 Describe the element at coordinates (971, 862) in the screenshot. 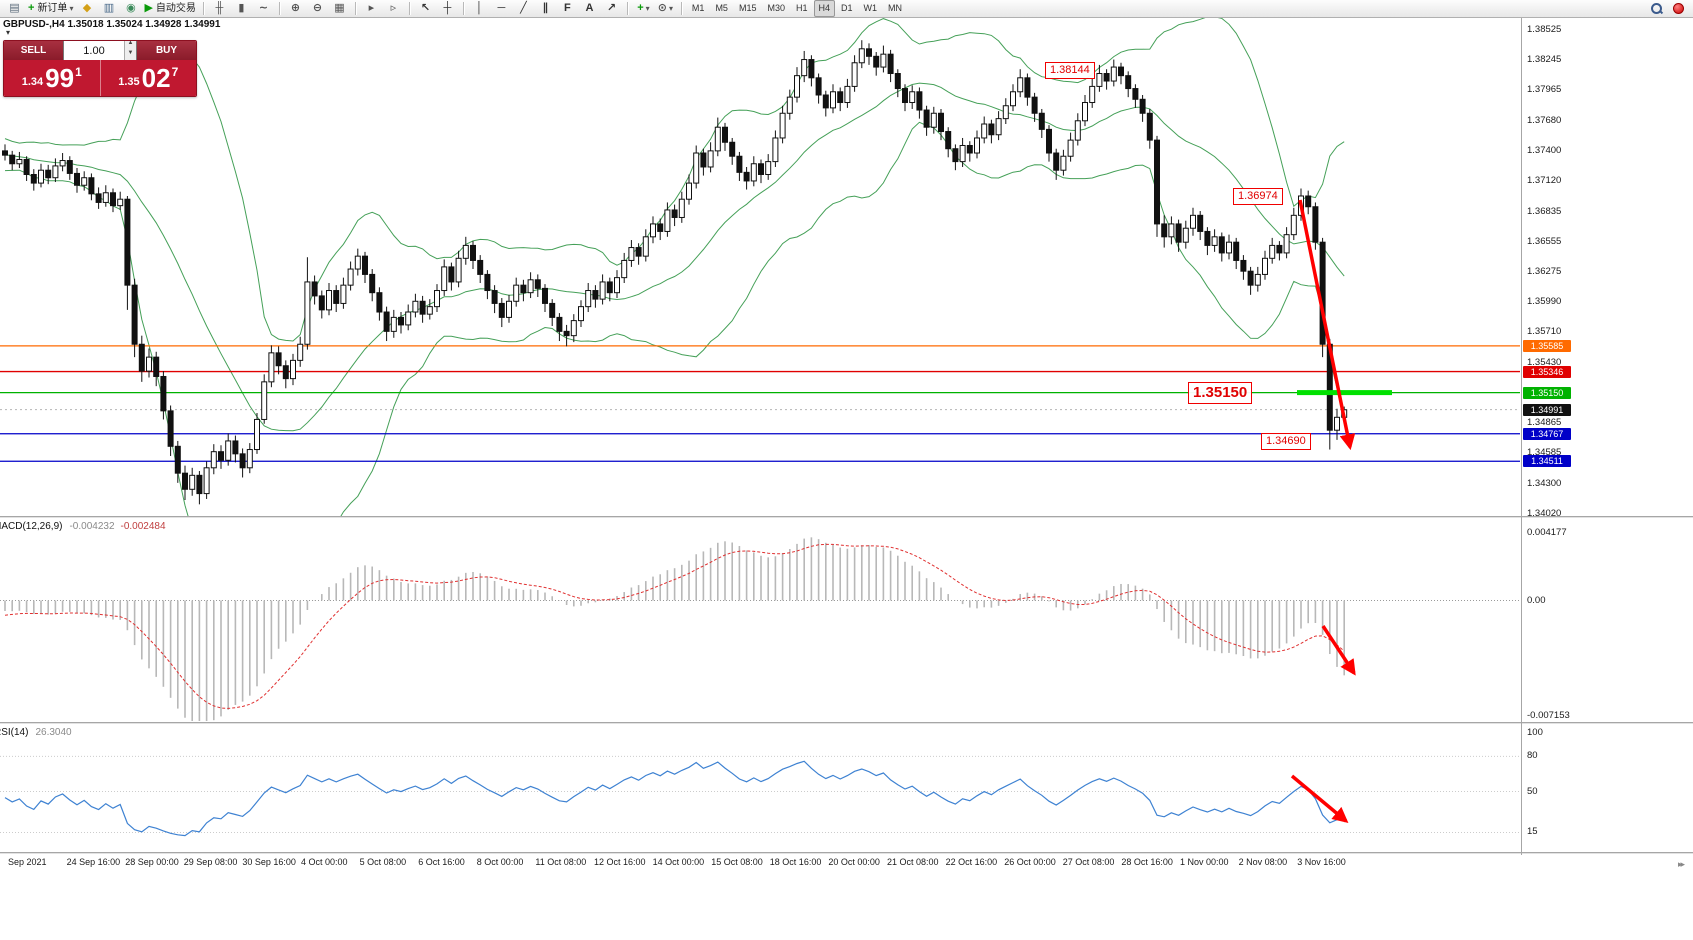

I see `time-axis-label: 22 Oct 16:00` at that location.